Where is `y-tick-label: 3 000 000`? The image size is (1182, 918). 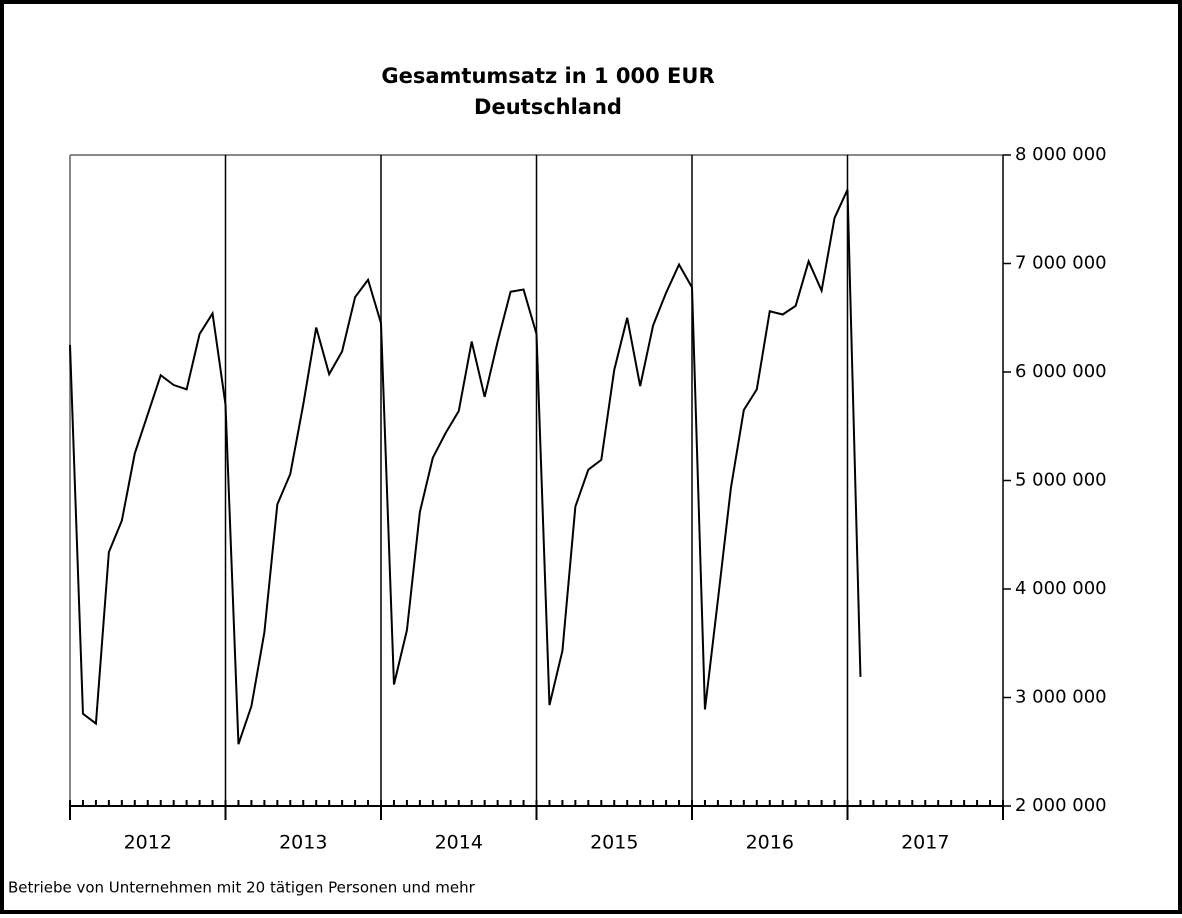 y-tick-label: 3 000 000 is located at coordinates (1061, 697).